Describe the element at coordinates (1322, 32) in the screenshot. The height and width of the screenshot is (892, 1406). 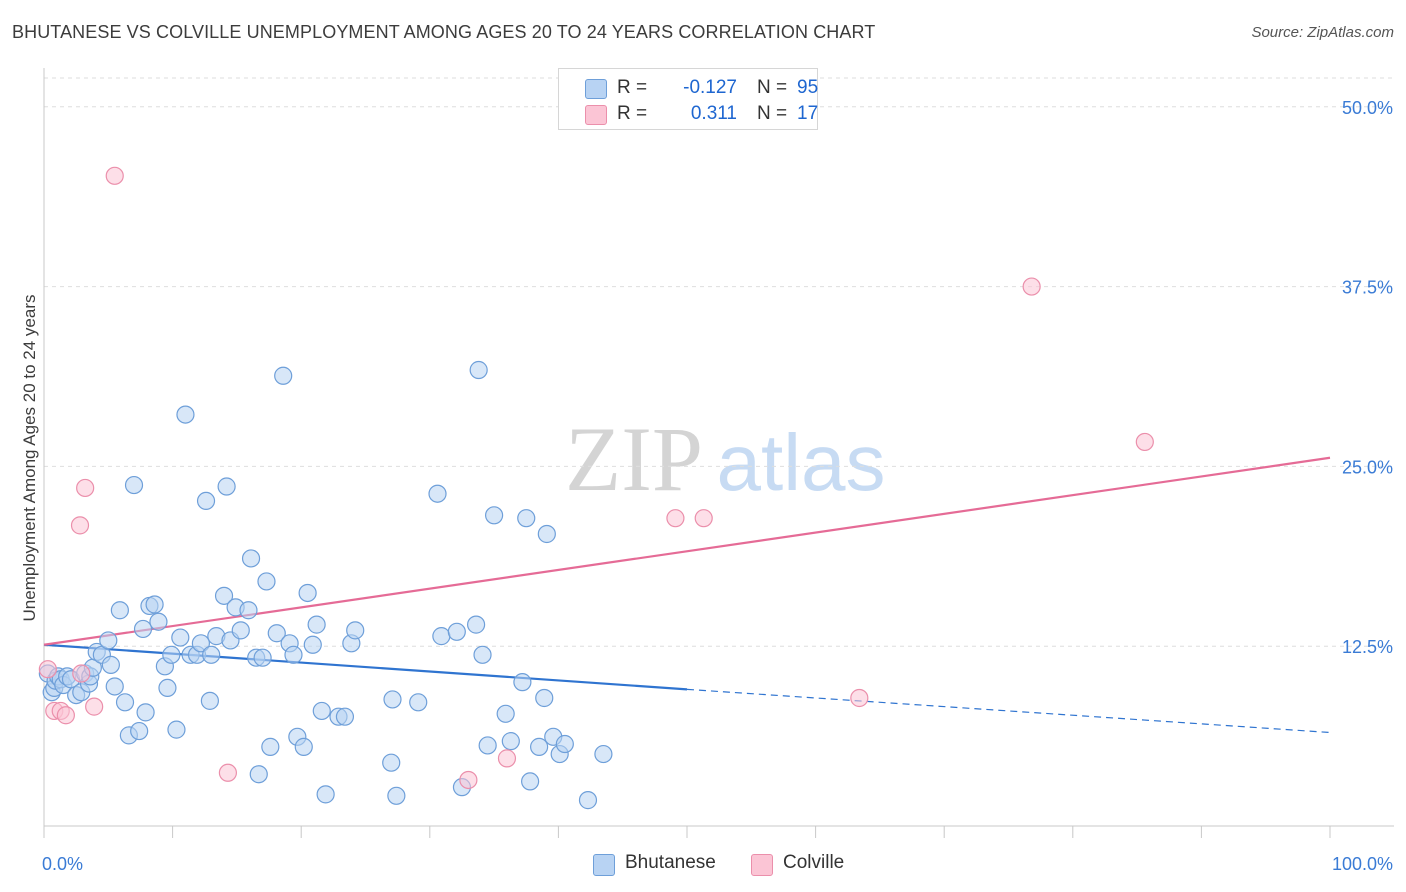
I see `source-credit: Source: ZipAtlas.com` at that location.